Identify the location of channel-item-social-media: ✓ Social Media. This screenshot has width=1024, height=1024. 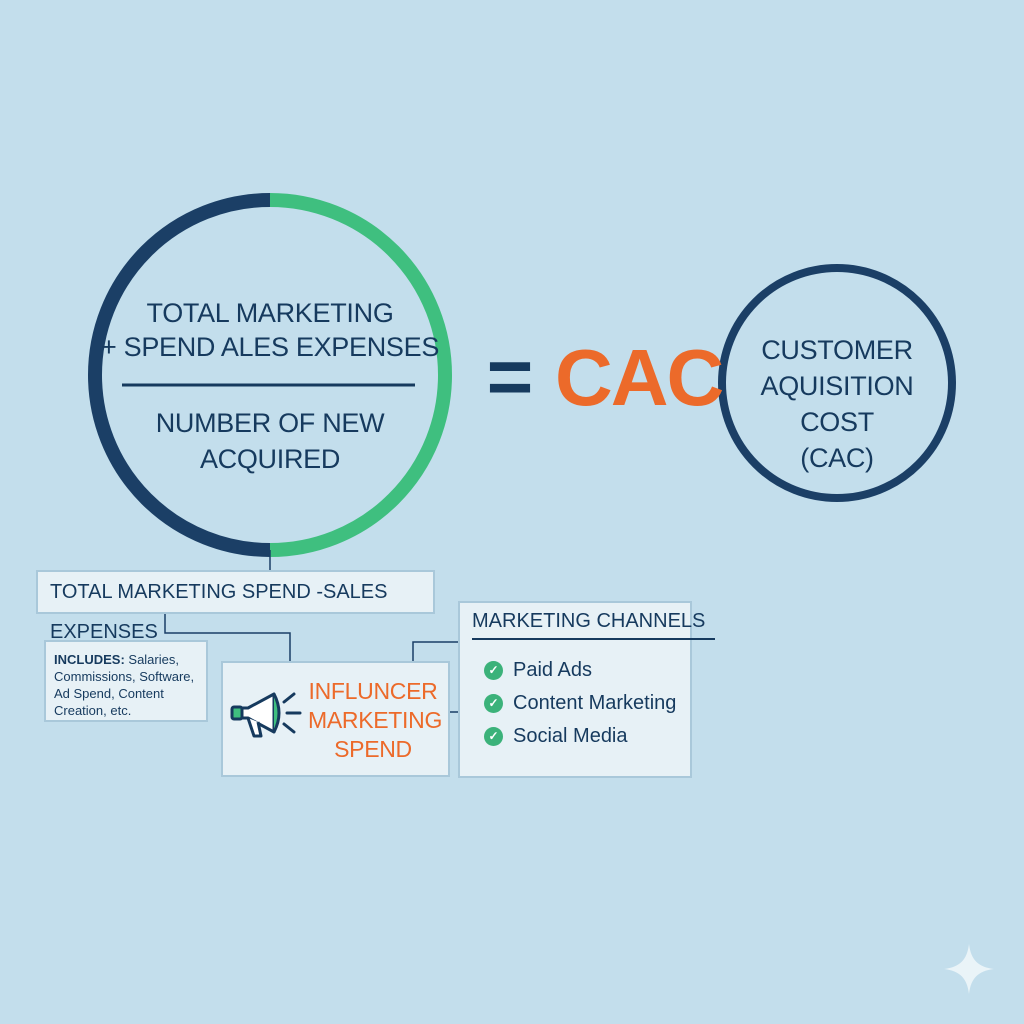
(556, 736).